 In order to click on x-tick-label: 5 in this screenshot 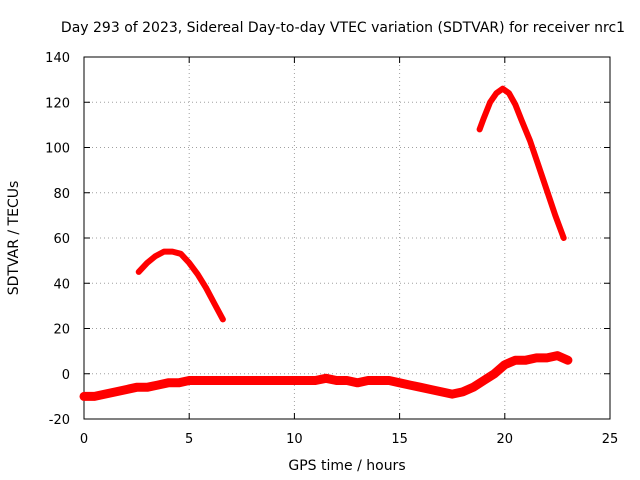, I will do `click(189, 439)`.